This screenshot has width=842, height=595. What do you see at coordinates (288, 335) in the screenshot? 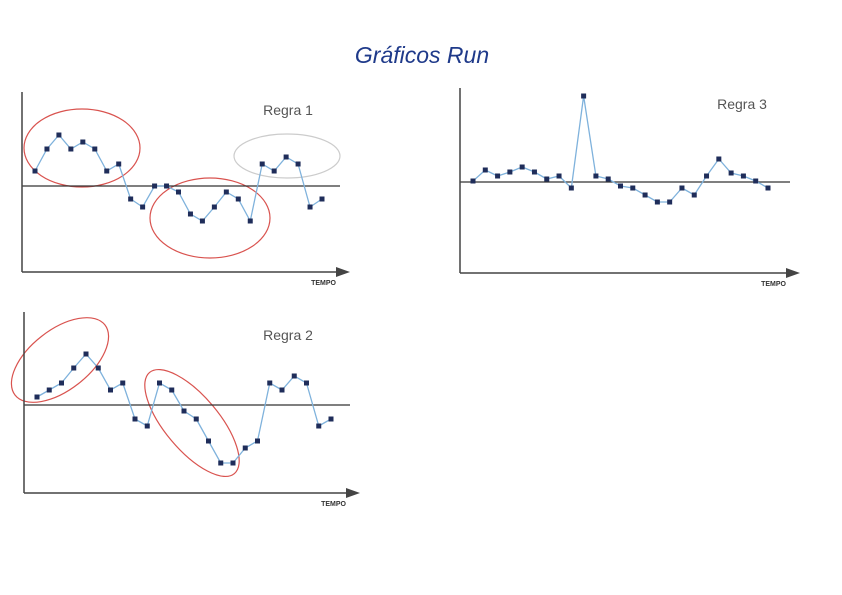
I see `chart-title: Regra 2` at bounding box center [288, 335].